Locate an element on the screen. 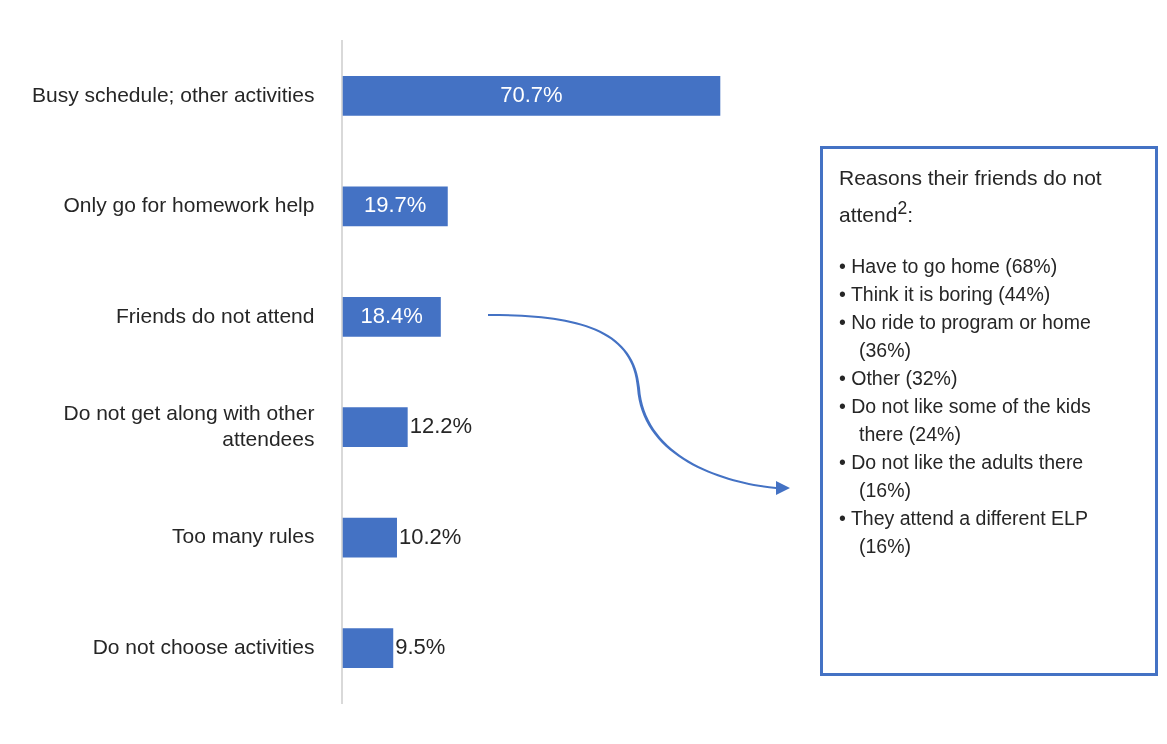  data-label: 12.2% is located at coordinates (441, 426).